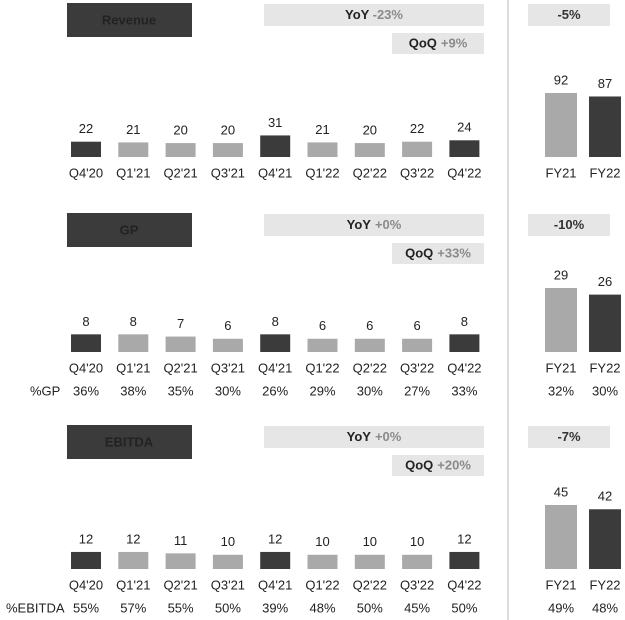 This screenshot has height=620, width=625. Describe the element at coordinates (133, 172) in the screenshot. I see `category-label: Q1'21` at that location.